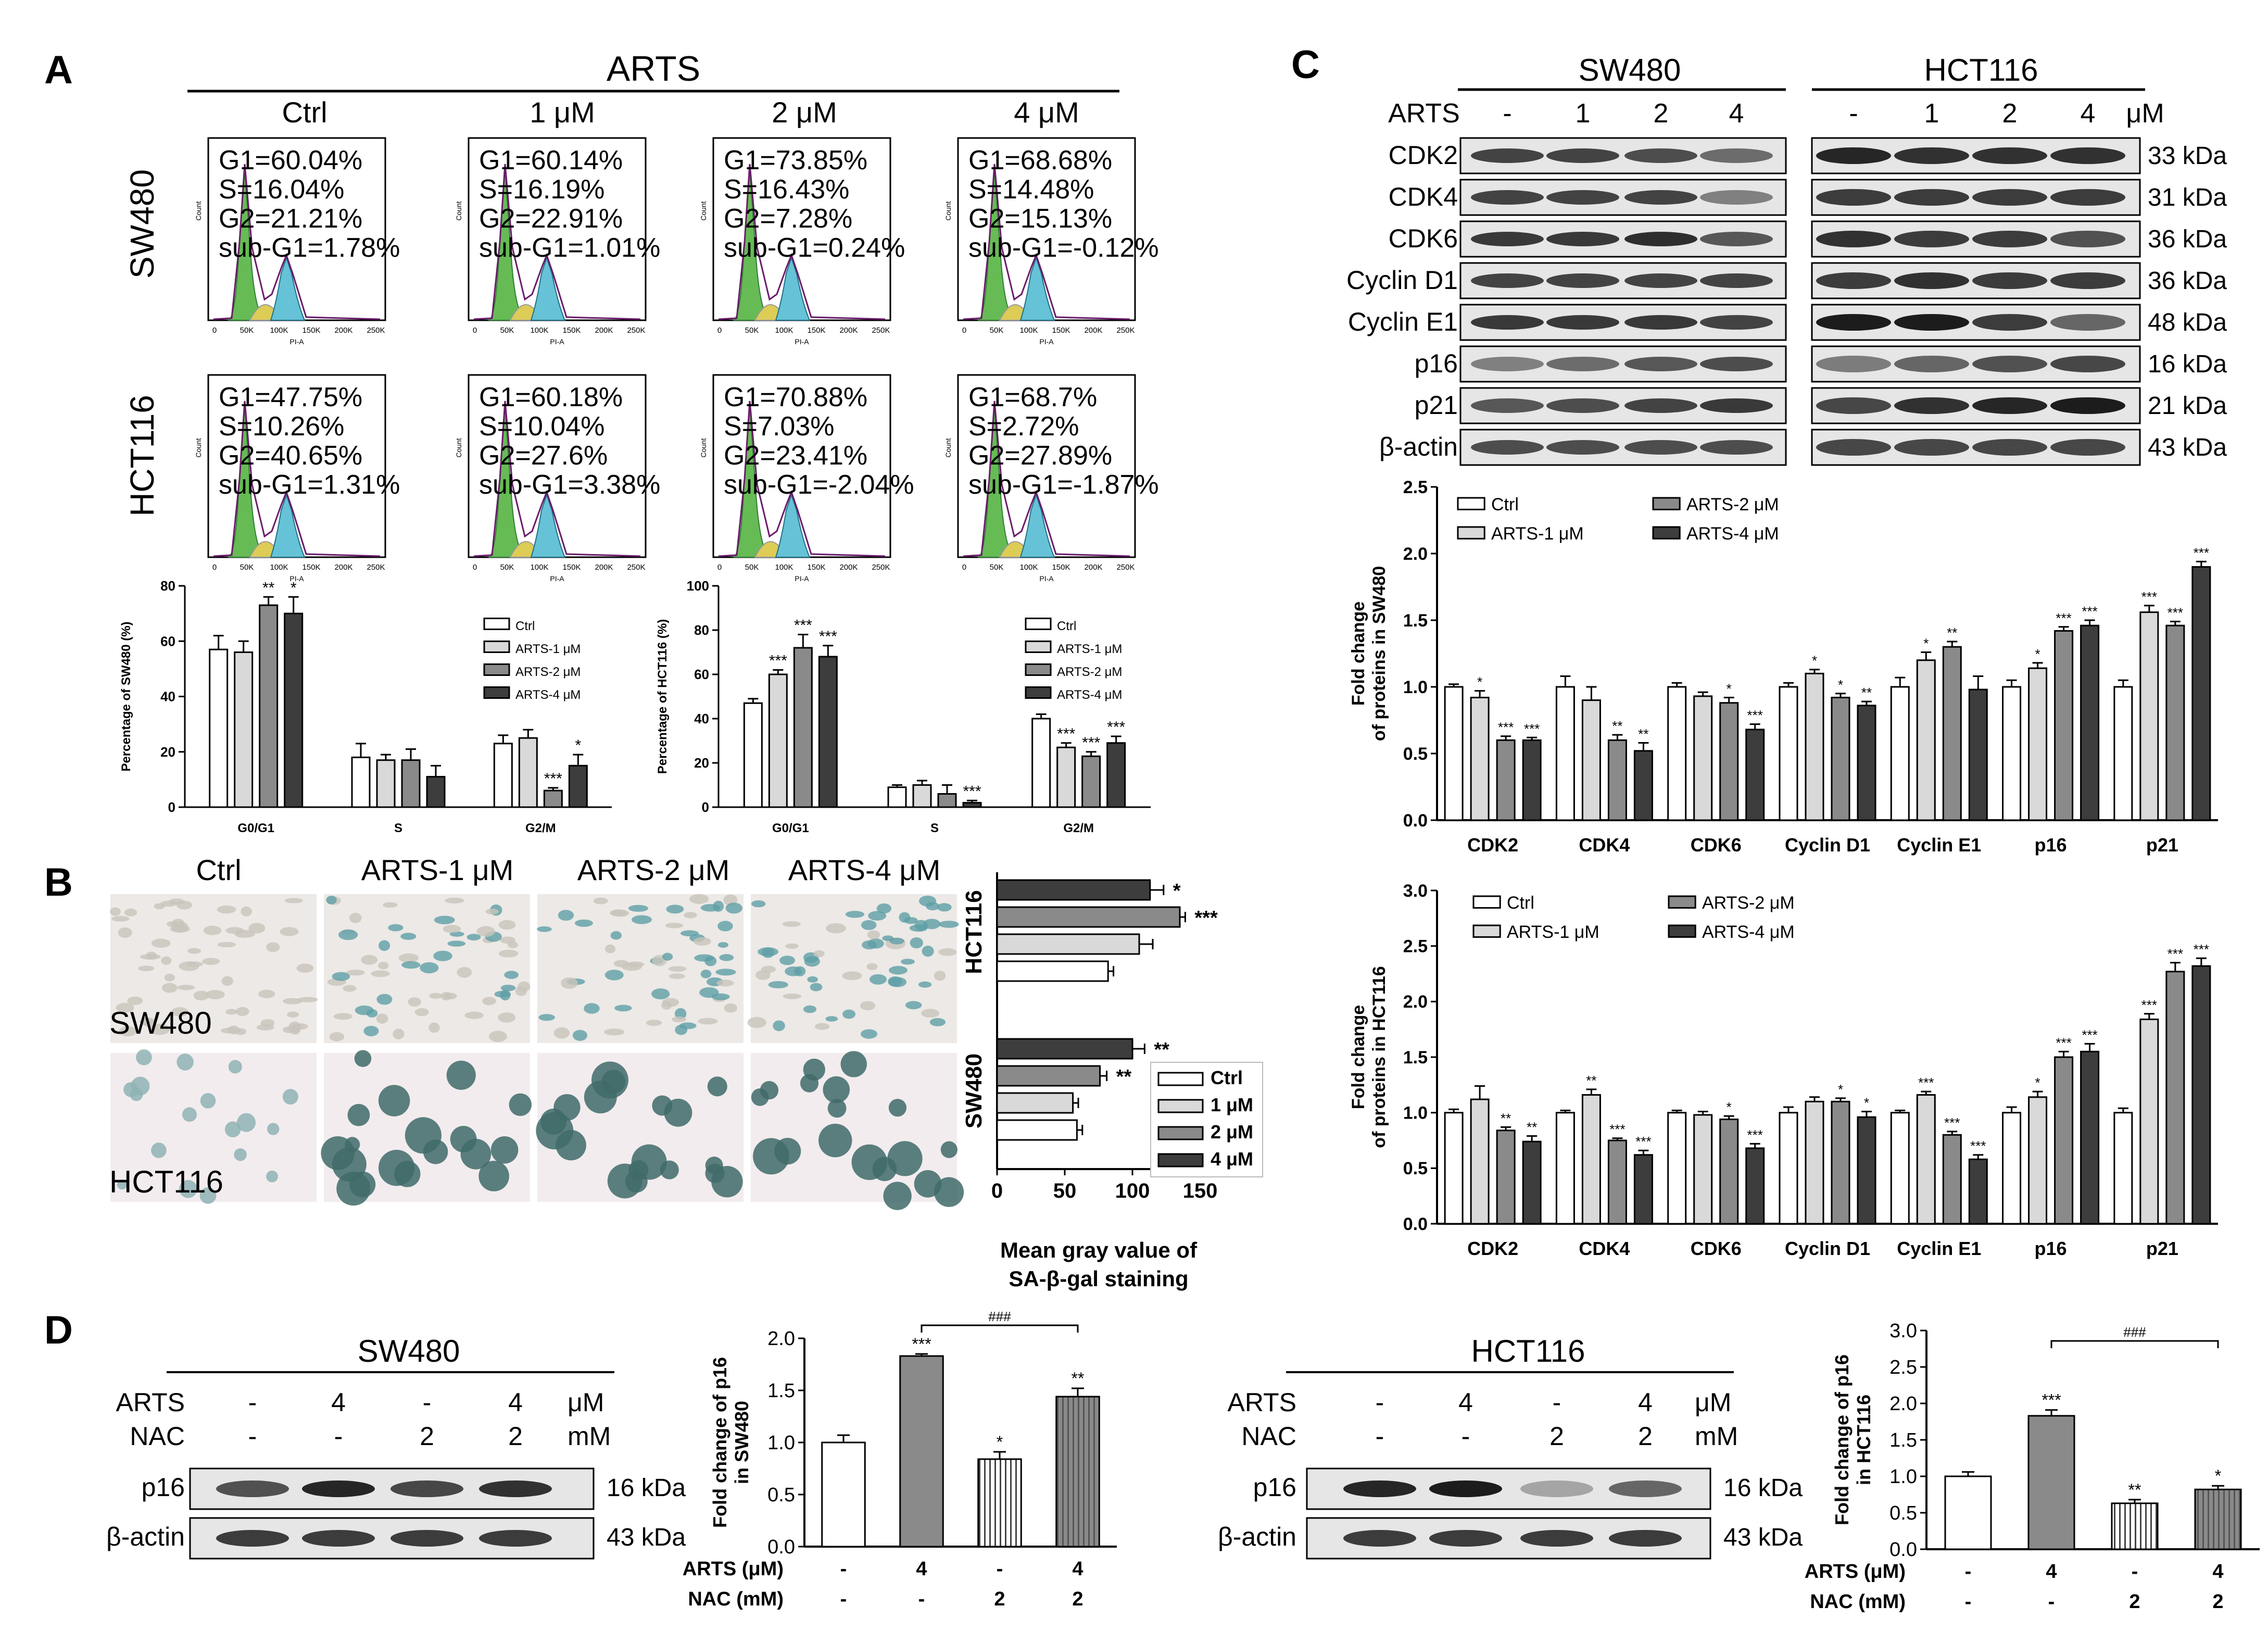  Describe the element at coordinates (1380, 1436) in the screenshot. I see `lane-label: -` at that location.